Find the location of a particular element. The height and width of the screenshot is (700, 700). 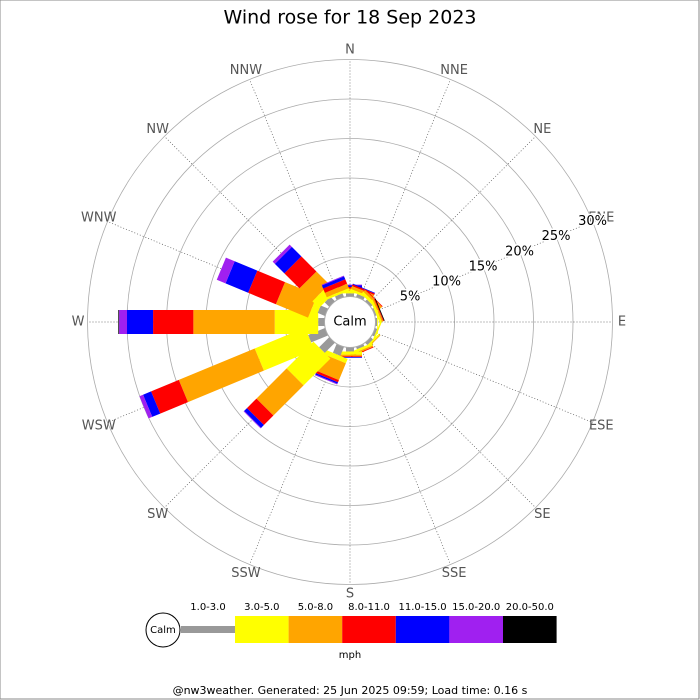

direction-label: ESE is located at coordinates (601, 426).